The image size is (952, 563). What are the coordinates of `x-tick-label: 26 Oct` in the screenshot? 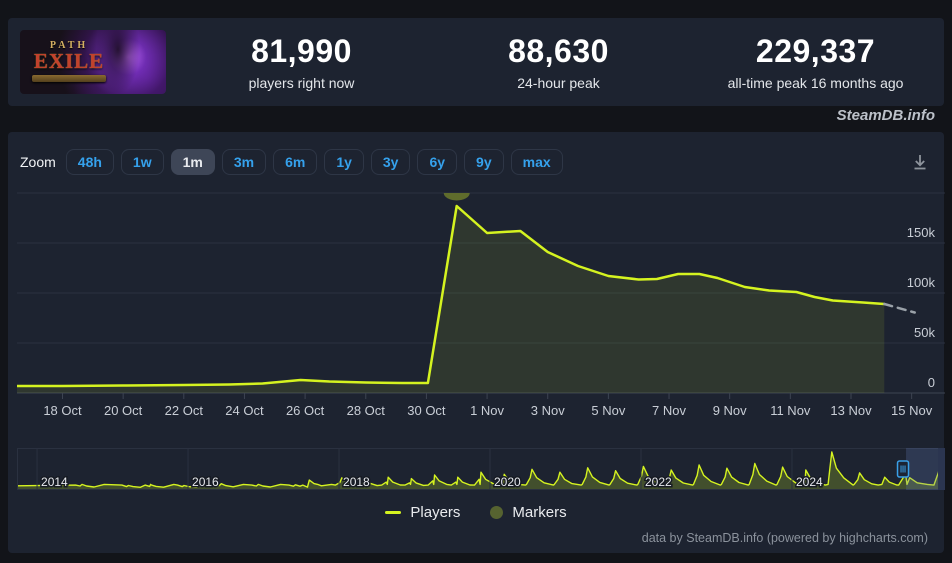 It's located at (305, 410).